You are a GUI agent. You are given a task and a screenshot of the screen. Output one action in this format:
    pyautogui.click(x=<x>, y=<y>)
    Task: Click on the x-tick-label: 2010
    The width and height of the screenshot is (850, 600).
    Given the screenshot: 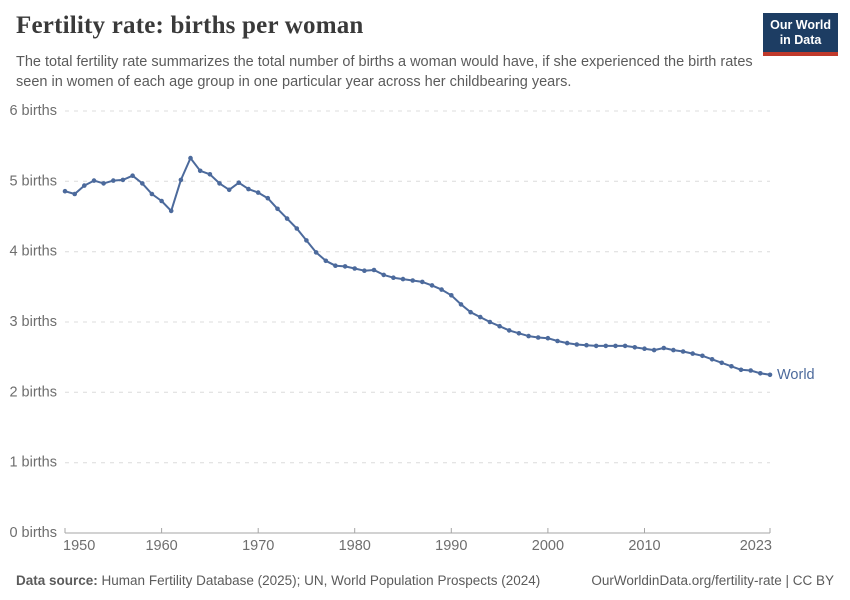 What is the action you would take?
    pyautogui.click(x=644, y=546)
    